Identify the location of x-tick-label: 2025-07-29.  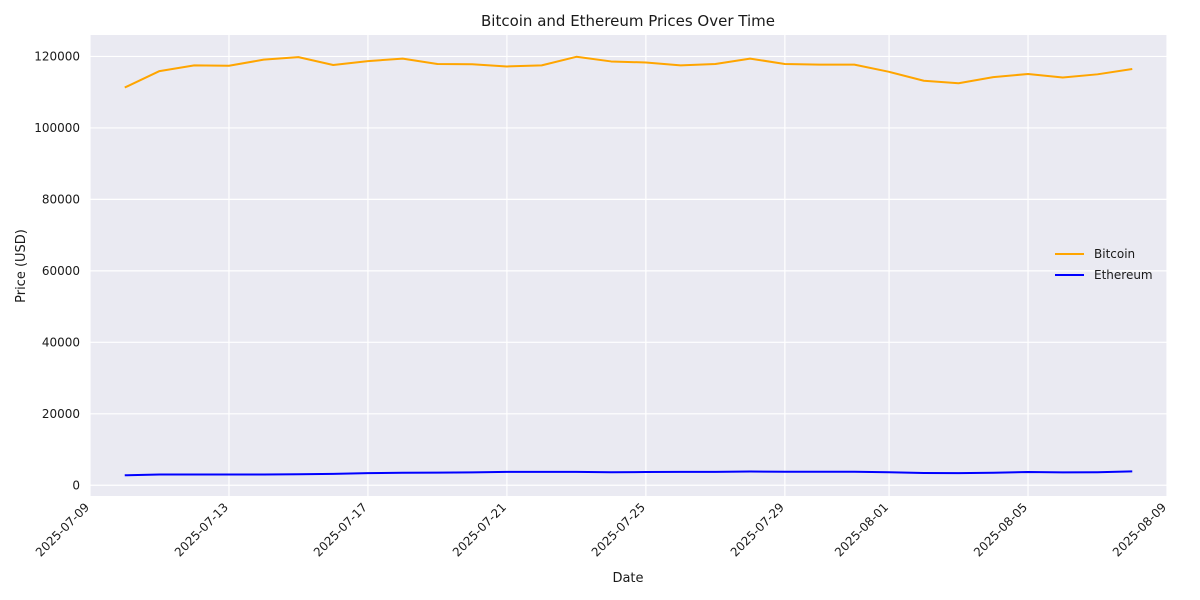
(757, 529).